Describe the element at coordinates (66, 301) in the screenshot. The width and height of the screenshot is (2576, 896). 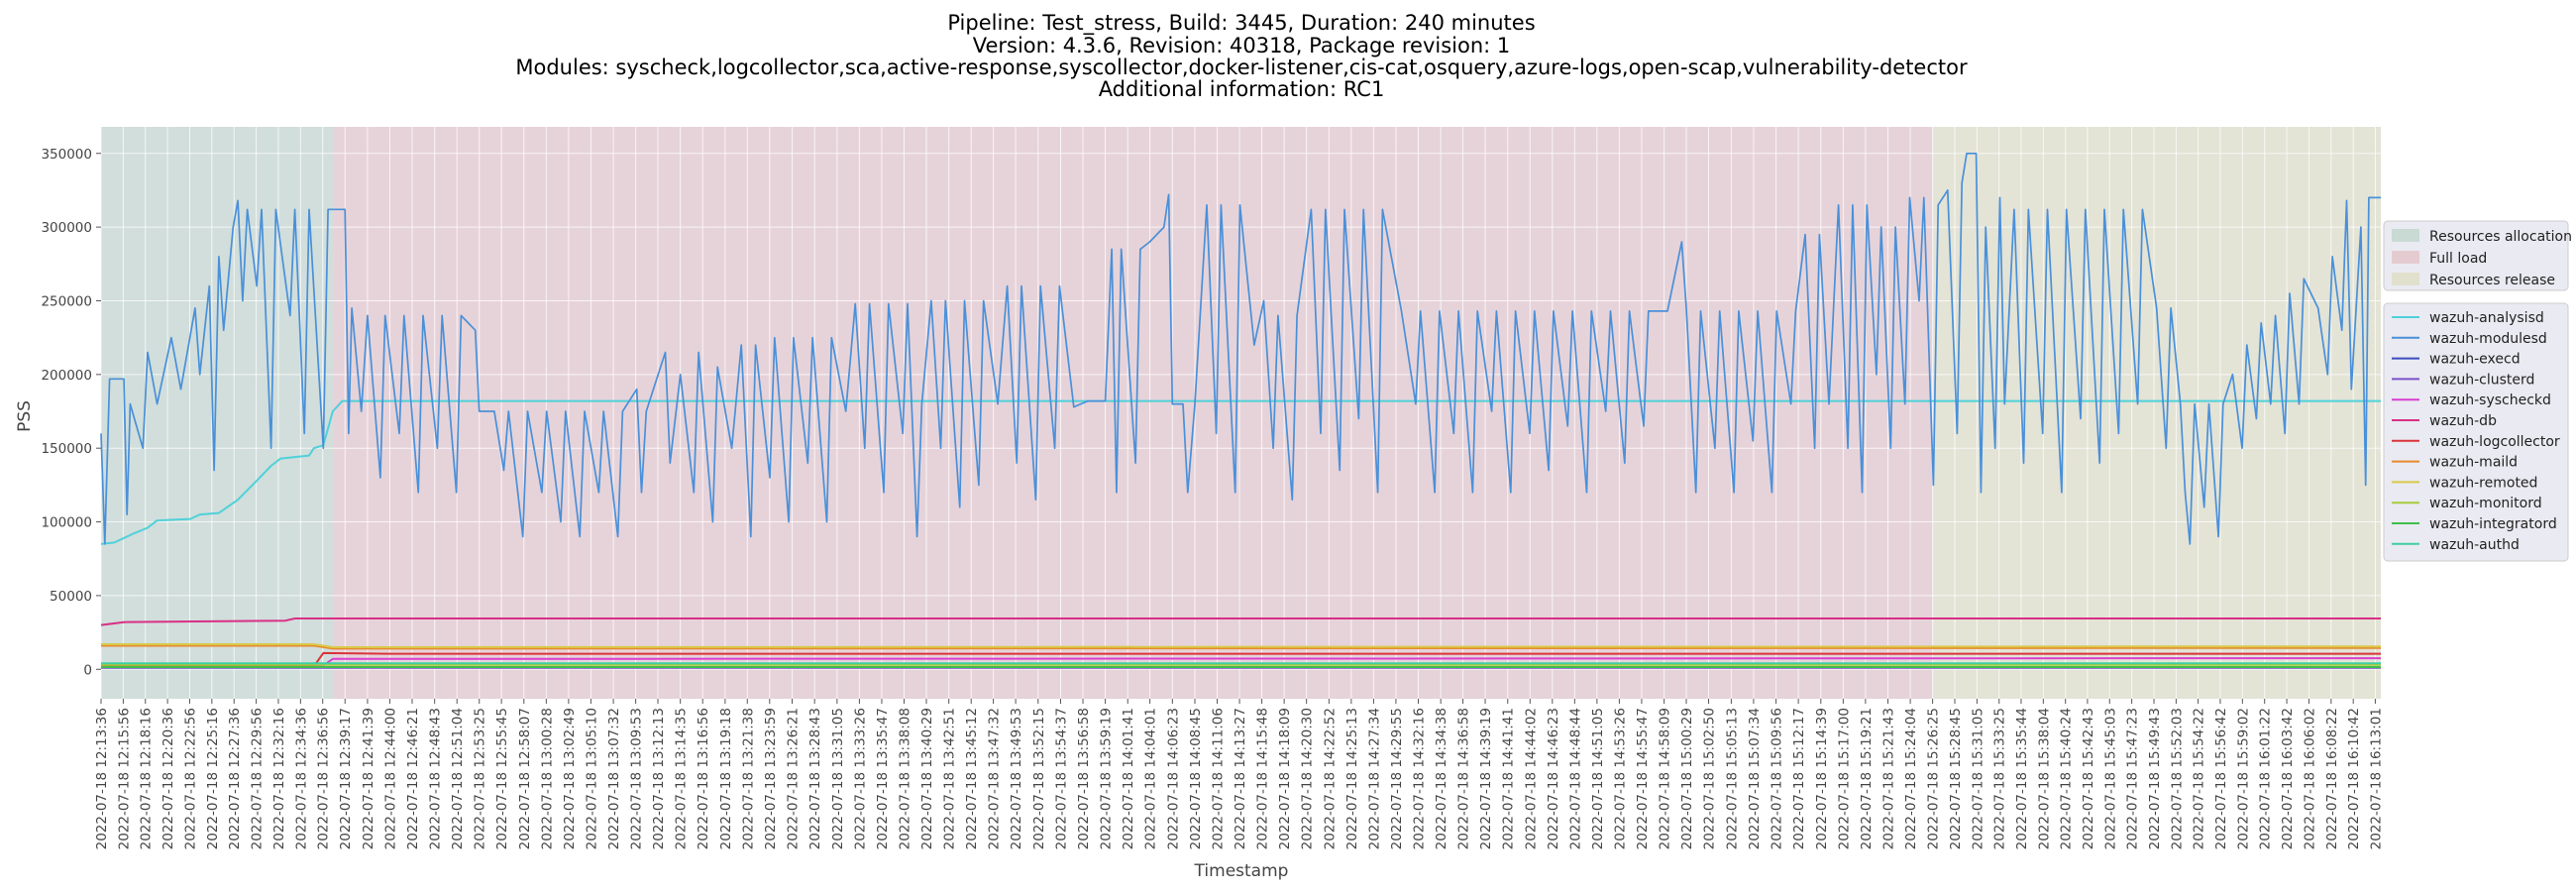
I see `y-tick-label: 250000` at that location.